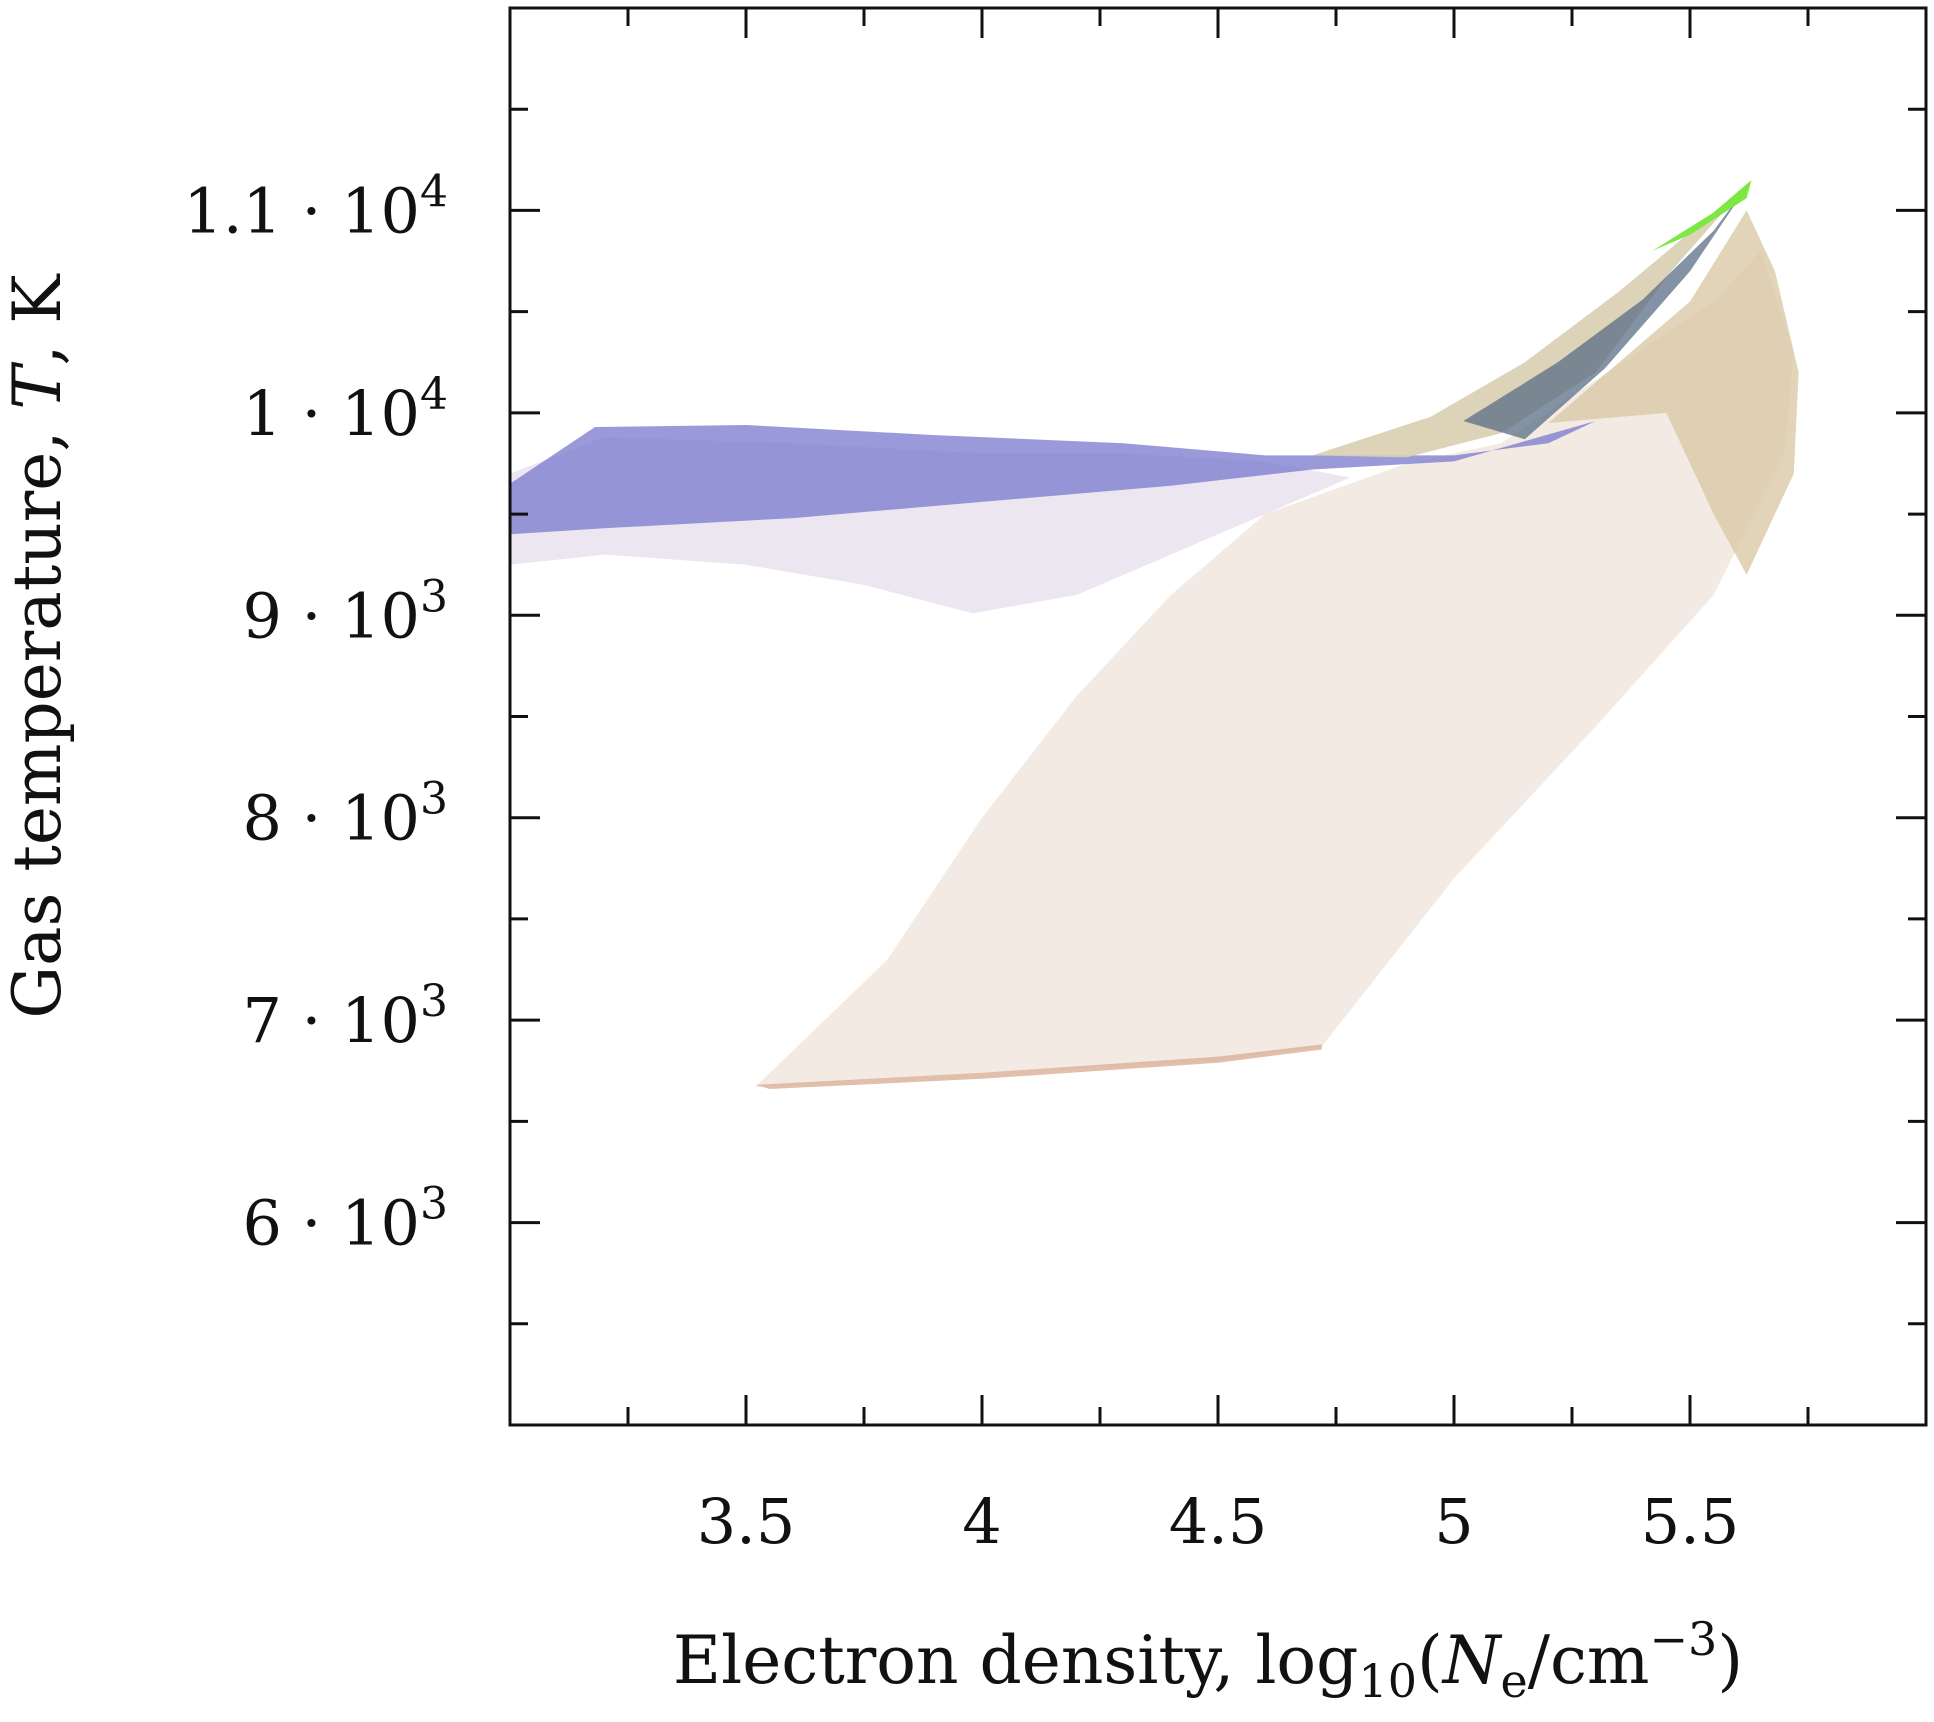 This screenshot has height=1722, width=1934. What do you see at coordinates (345, 409) in the screenshot?
I see `y-tick-label: 1 · 10⁴` at bounding box center [345, 409].